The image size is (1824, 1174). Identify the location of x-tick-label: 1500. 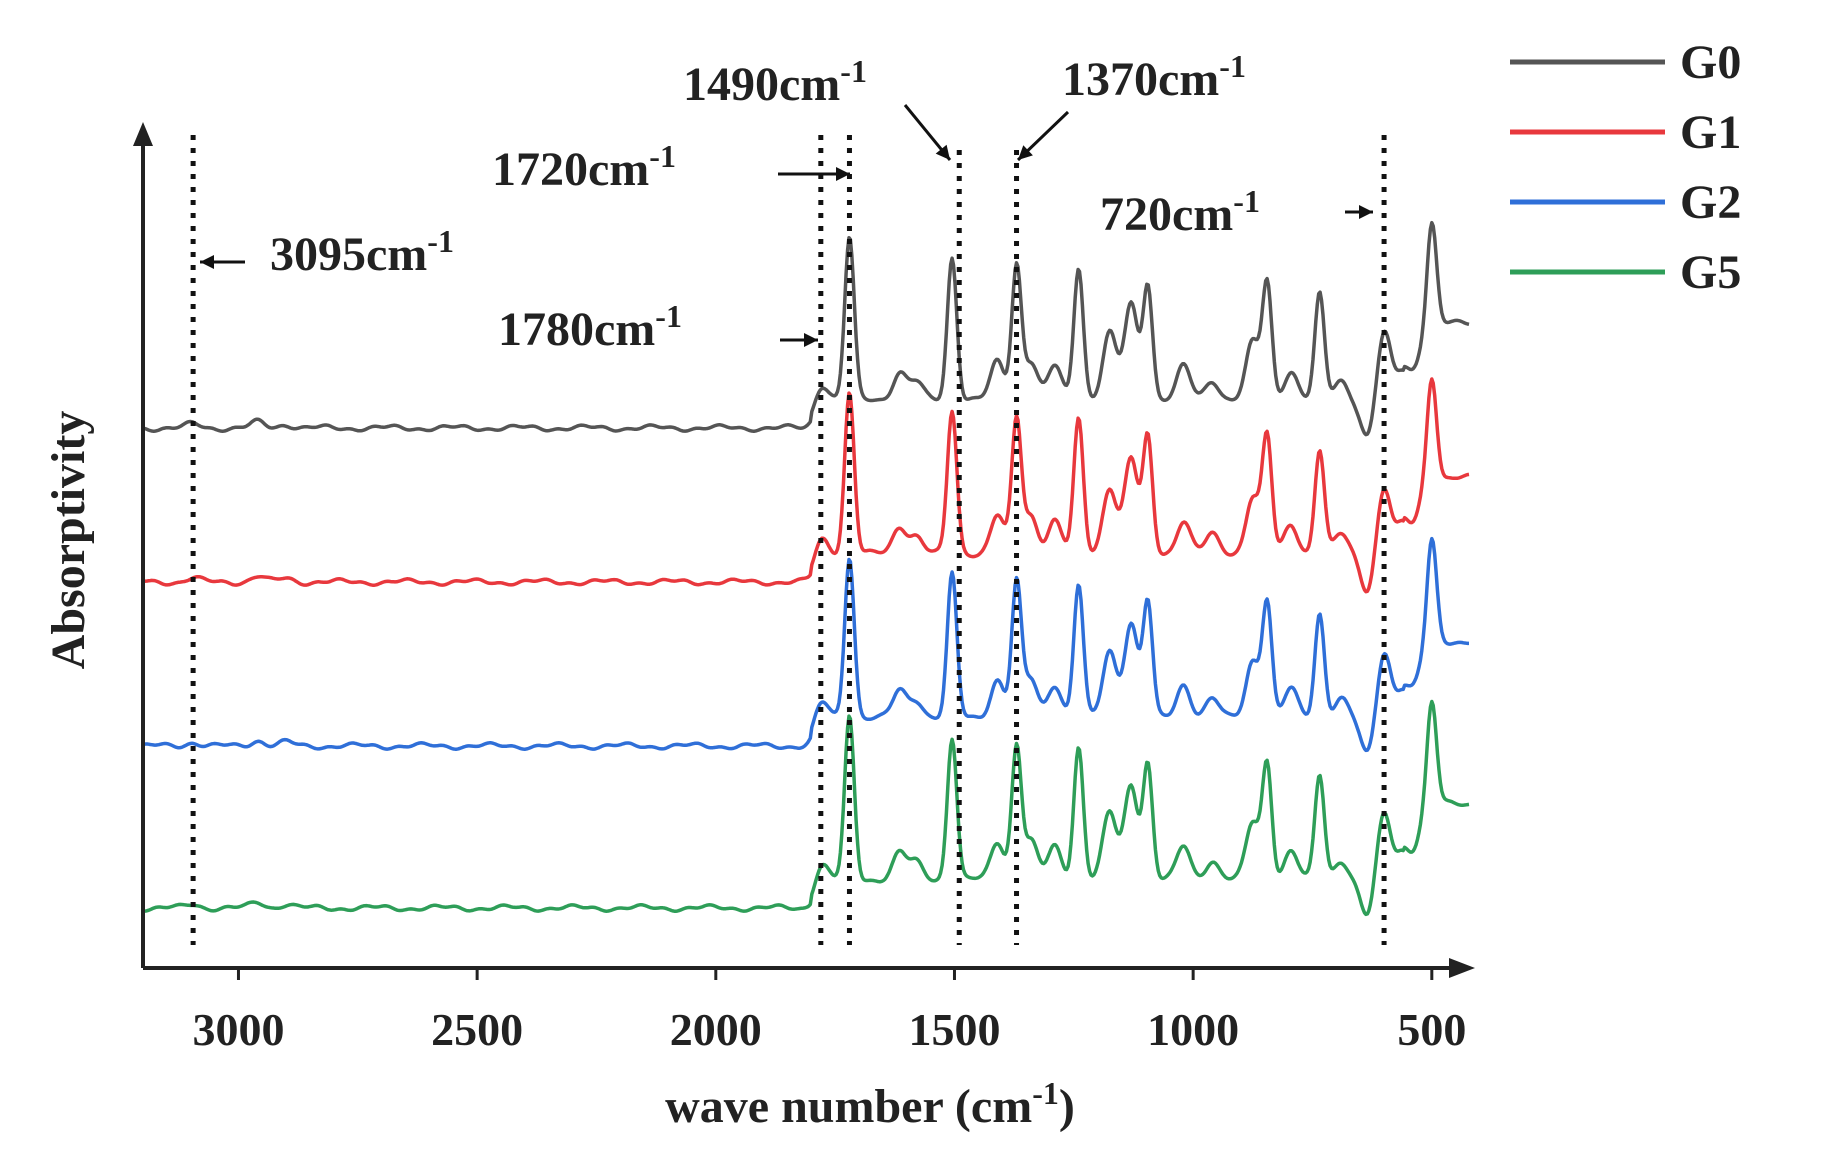
(954, 1029).